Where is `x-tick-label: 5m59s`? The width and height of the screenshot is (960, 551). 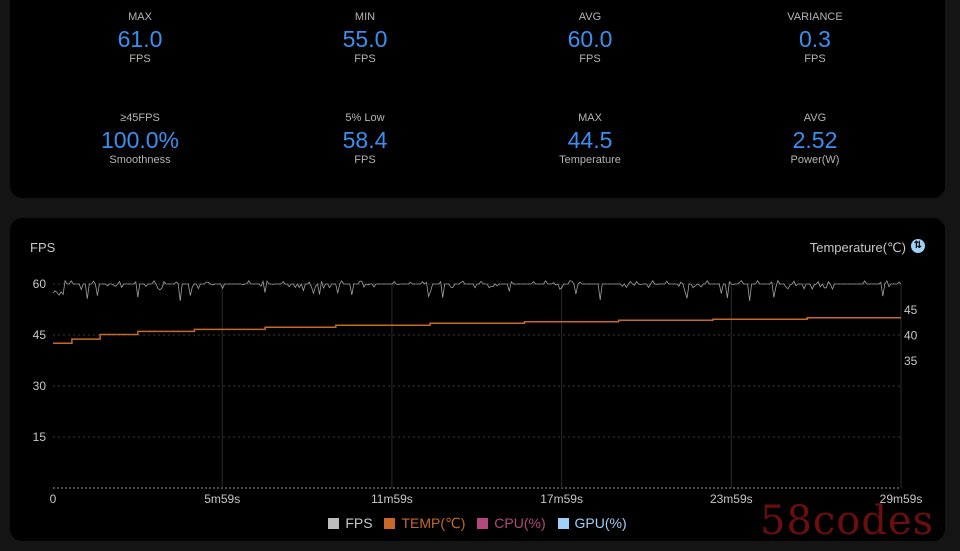
x-tick-label: 5m59s is located at coordinates (222, 499).